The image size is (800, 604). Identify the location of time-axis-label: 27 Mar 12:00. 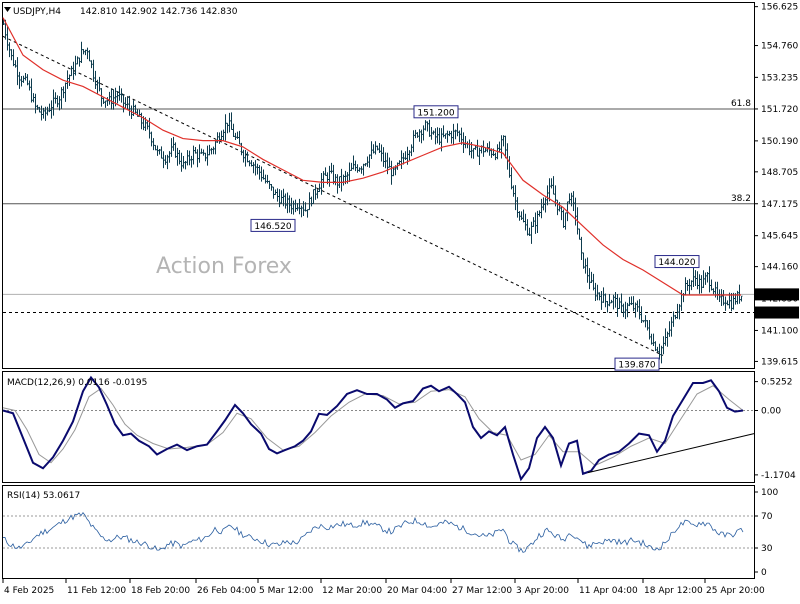
(482, 591).